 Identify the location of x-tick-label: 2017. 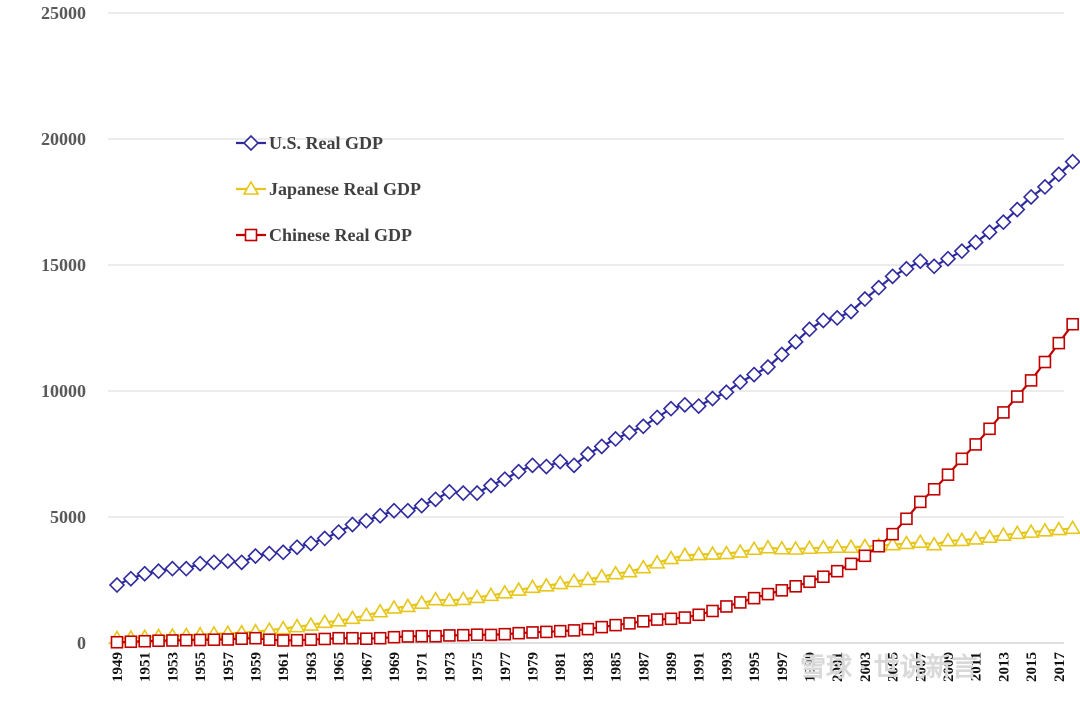
(1060, 667).